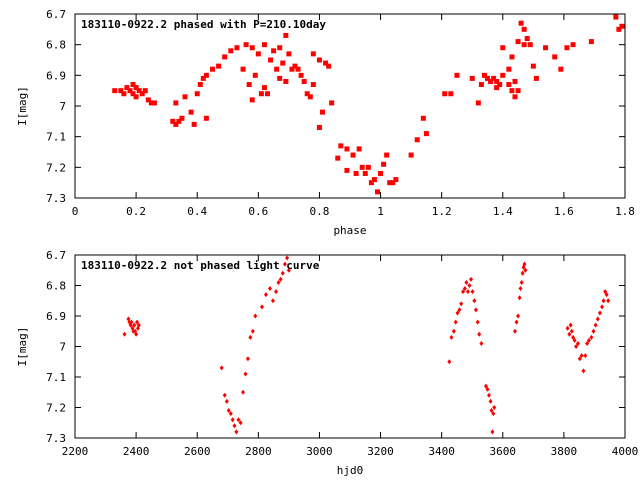 This screenshot has width=640, height=480. What do you see at coordinates (56, 438) in the screenshot?
I see `unphased-y-tick-label: 7.3` at bounding box center [56, 438].